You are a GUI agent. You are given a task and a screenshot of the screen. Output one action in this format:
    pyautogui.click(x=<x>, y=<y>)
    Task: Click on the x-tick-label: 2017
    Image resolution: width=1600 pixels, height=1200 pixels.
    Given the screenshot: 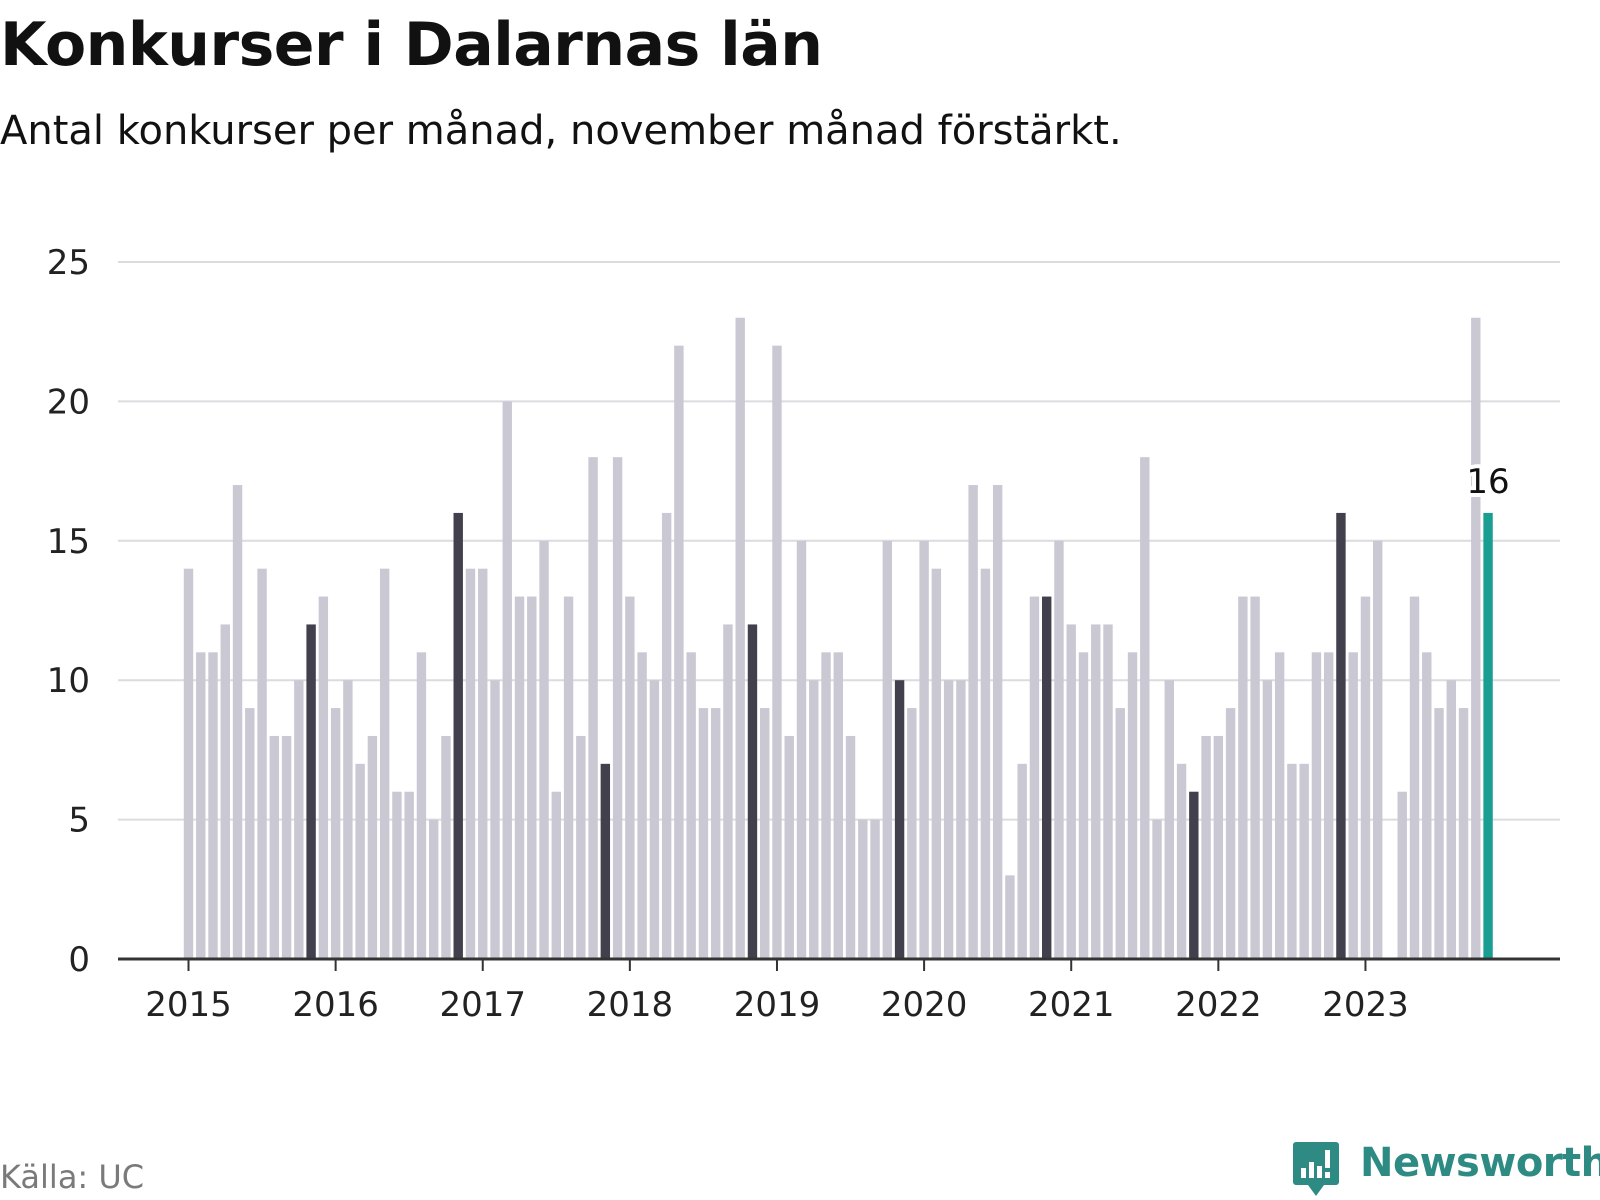 What is the action you would take?
    pyautogui.click(x=482, y=1005)
    